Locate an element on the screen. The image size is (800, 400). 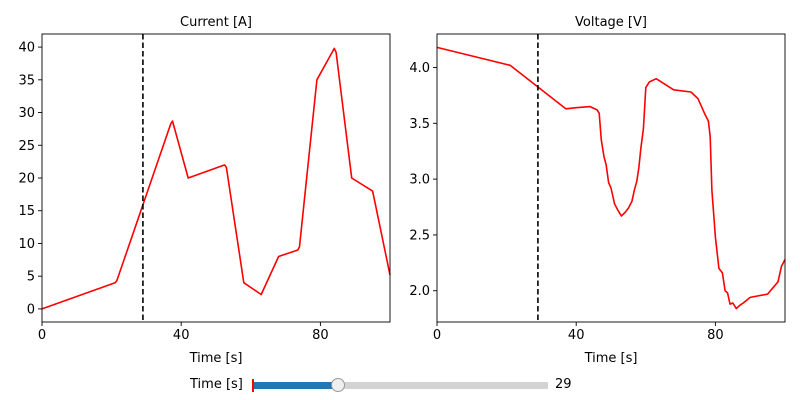
y-tick-label: 20 is located at coordinates (26, 179).